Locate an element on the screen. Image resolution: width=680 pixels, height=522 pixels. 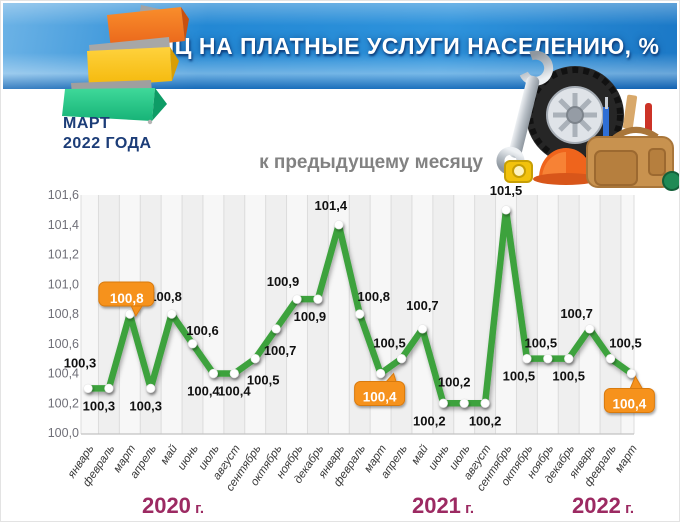
year-labels: 2020 г. 2021 г. 2022 г. is located at coordinates (388, 505).